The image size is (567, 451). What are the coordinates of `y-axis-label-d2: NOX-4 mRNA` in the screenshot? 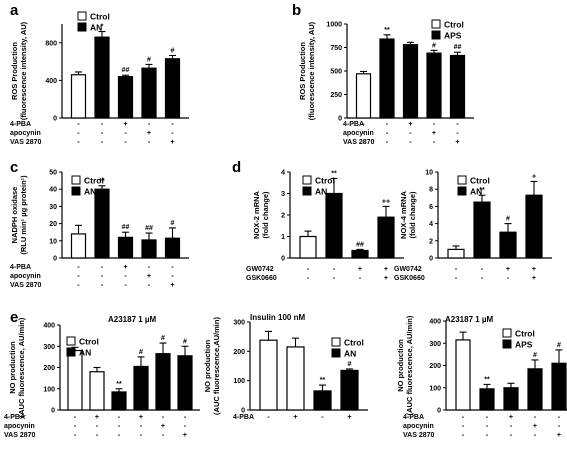 It's located at (403, 214).